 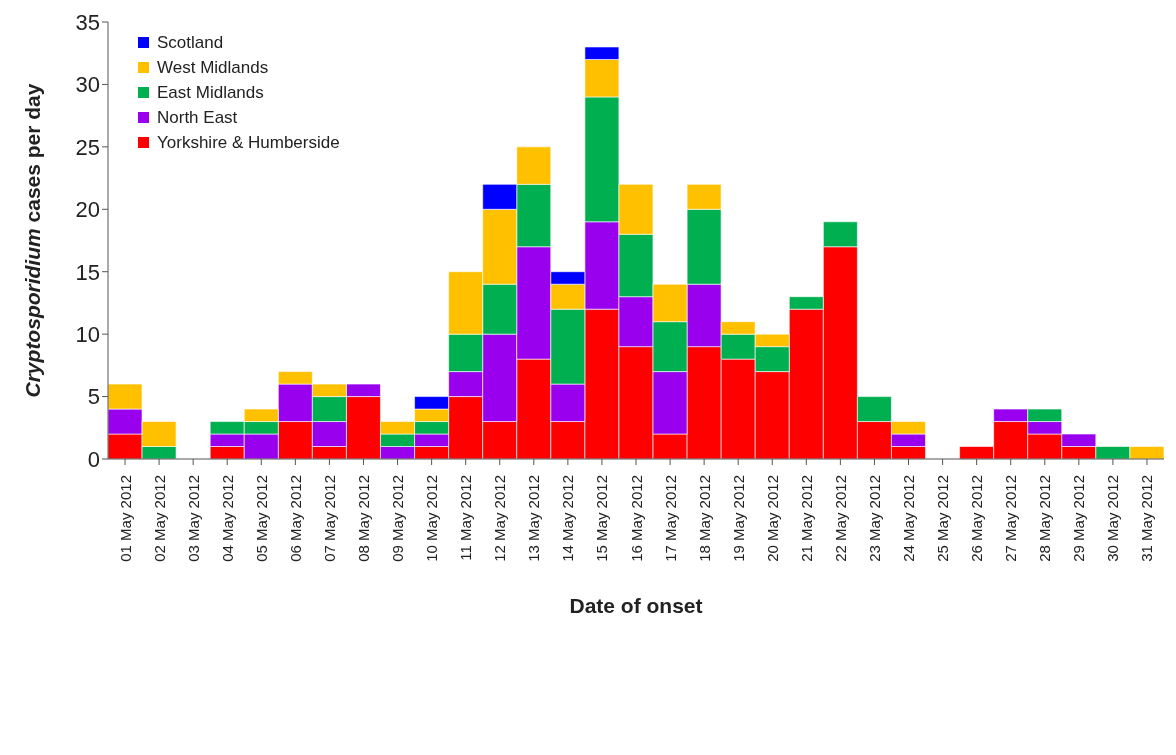 What do you see at coordinates (93, 459) in the screenshot?
I see `y-tick-label: 0` at bounding box center [93, 459].